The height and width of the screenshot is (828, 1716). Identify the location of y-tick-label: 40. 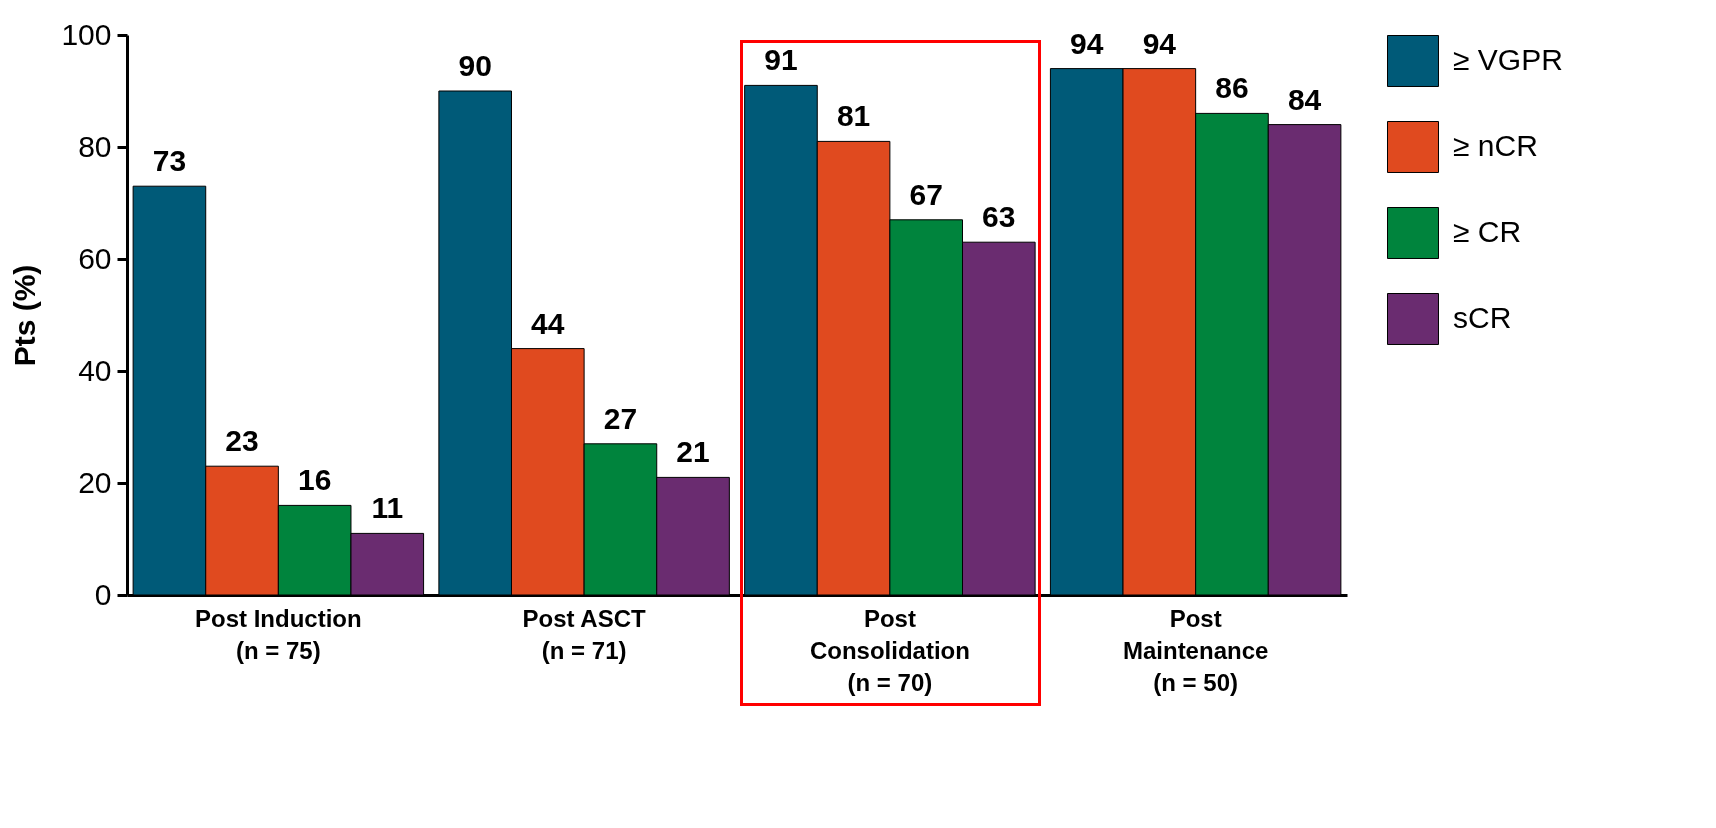
(95, 370).